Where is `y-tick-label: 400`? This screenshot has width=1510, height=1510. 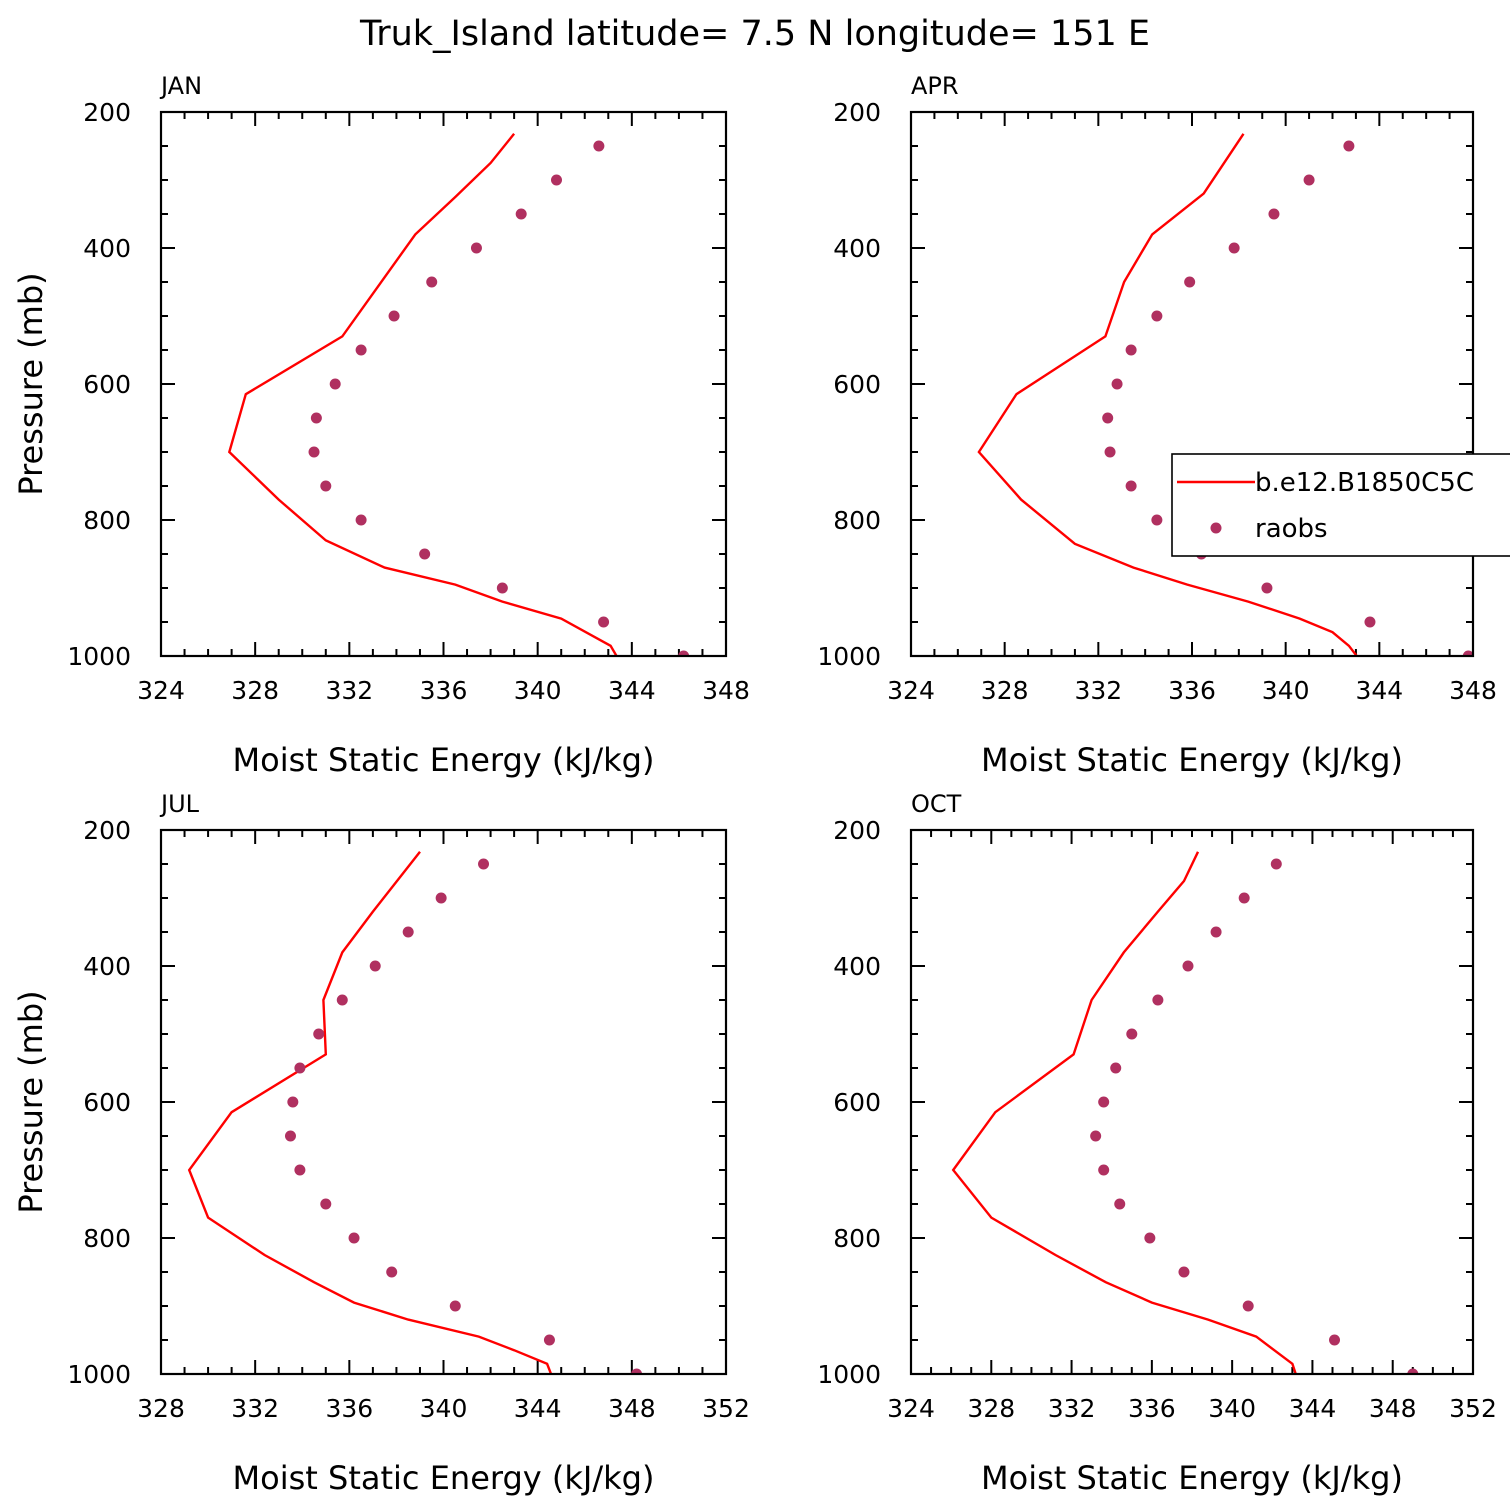 y-tick-label: 400 is located at coordinates (107, 966).